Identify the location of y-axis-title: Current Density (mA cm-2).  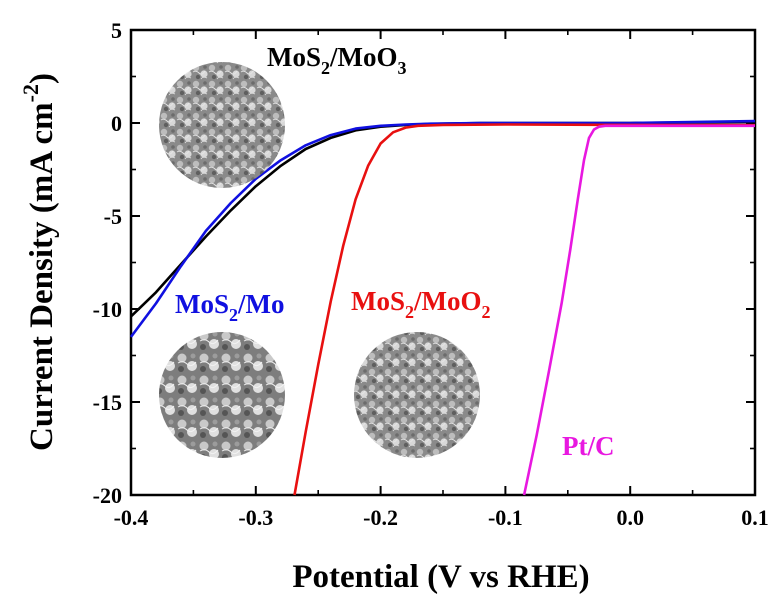
(39, 262).